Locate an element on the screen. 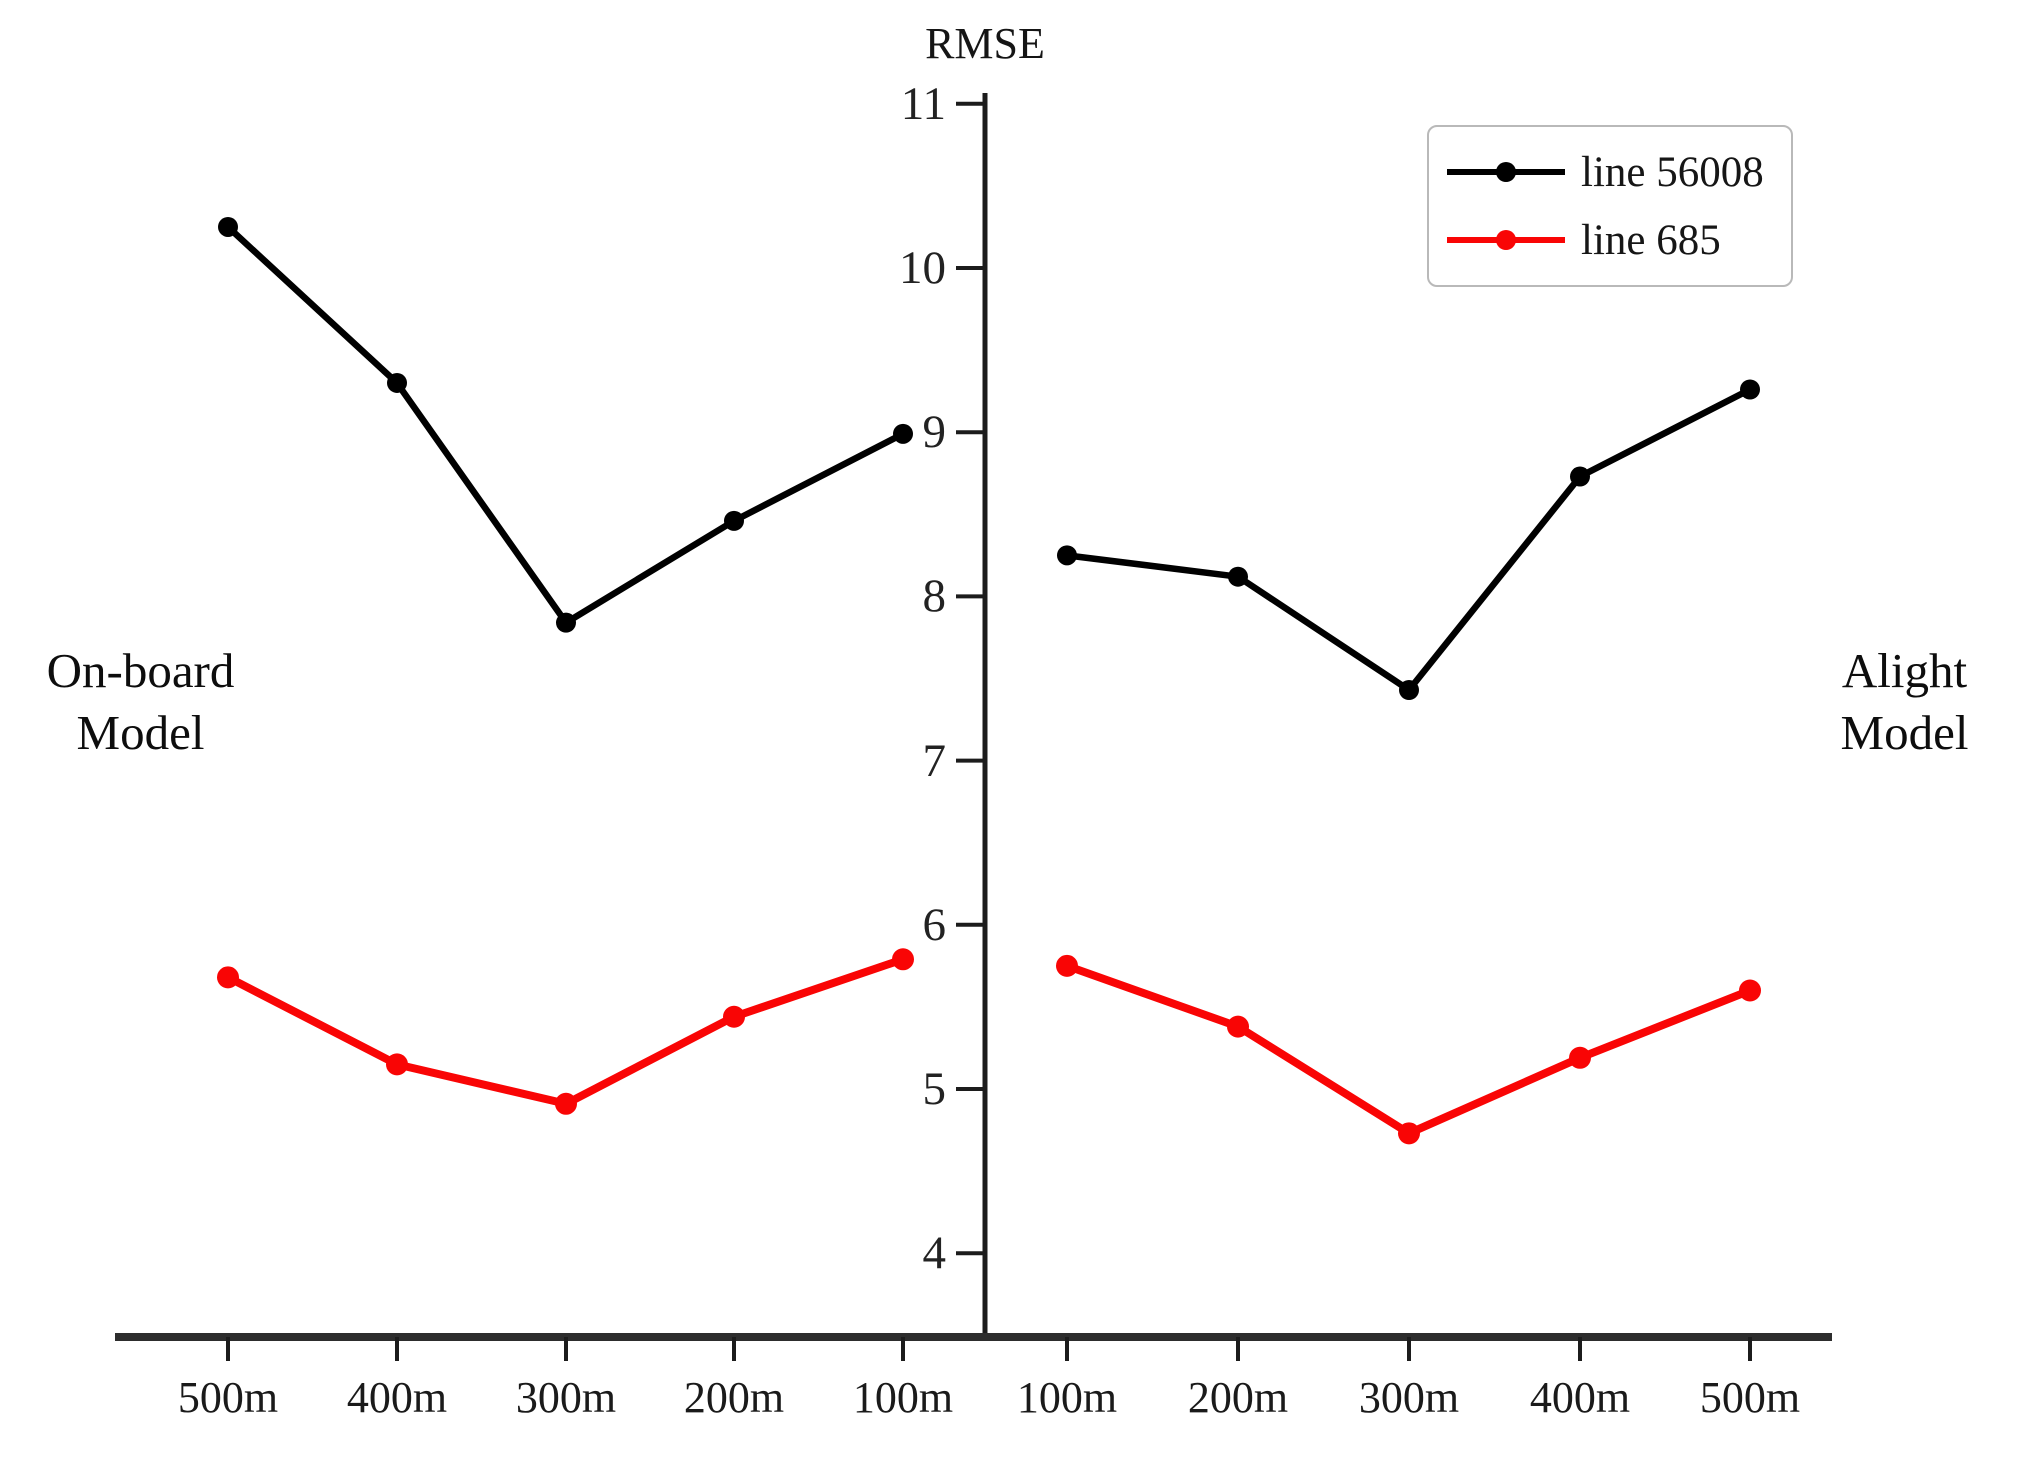  legend-entry-line-56008: line 56008 is located at coordinates (1619, 172).